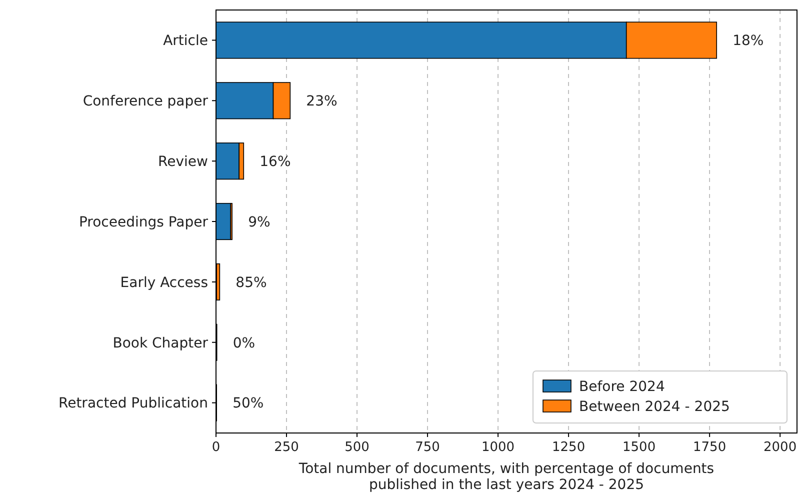  I want to click on y-tick-label: Article, so click(185, 41).